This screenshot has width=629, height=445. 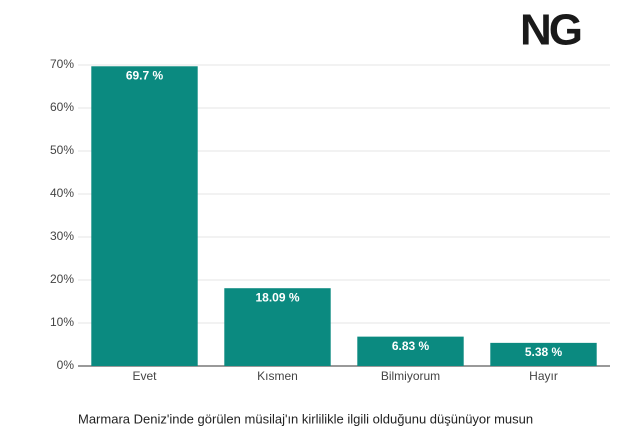 What do you see at coordinates (62, 322) in the screenshot?
I see `y-tick-label: 10%` at bounding box center [62, 322].